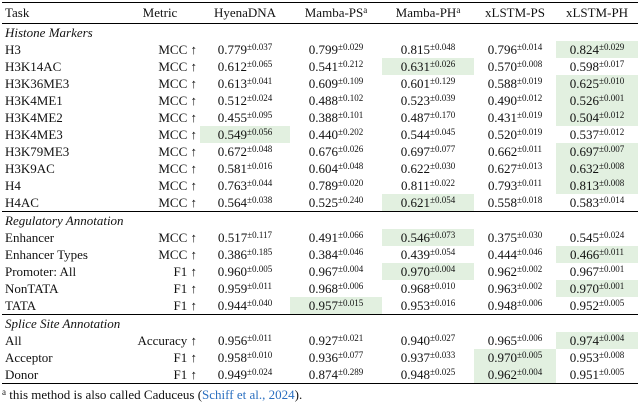 The image size is (640, 416). I want to click on score-mean: 0.672, so click(232, 151).